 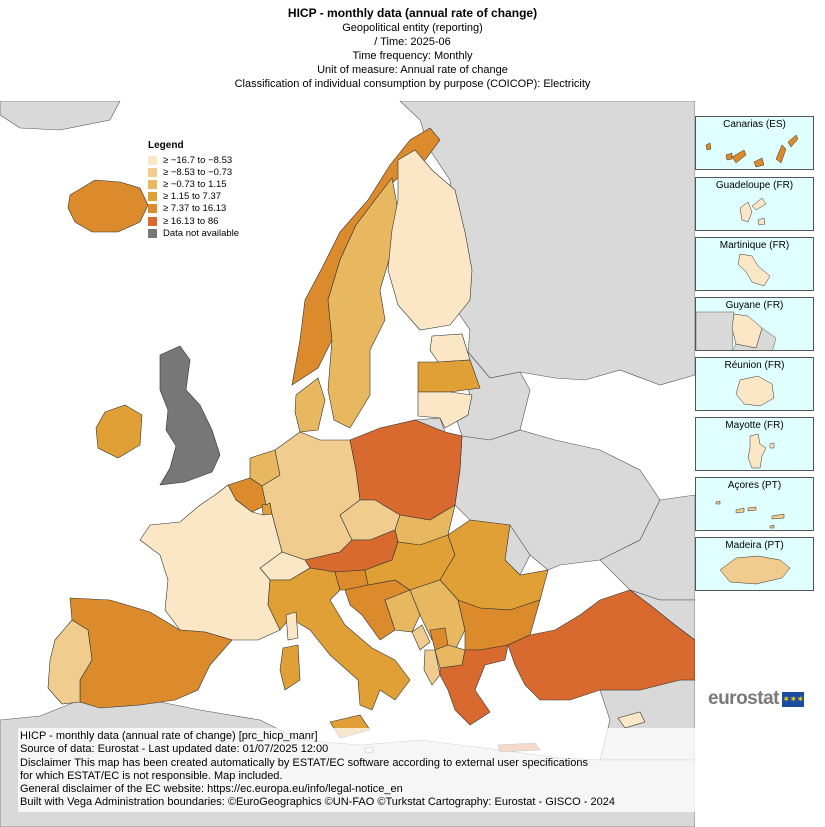 I want to click on country-sweden, so click(x=363, y=303).